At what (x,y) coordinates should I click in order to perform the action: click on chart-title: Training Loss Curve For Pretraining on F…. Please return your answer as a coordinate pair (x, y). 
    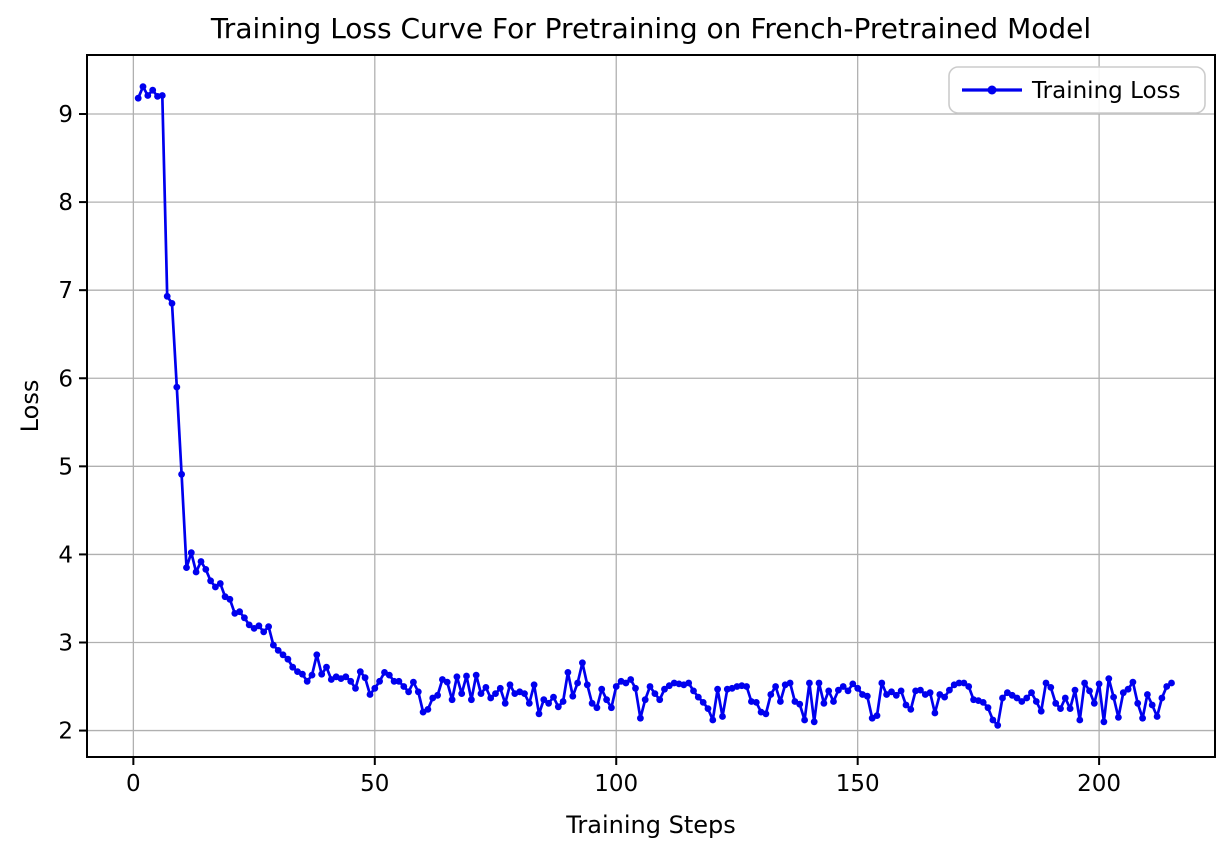
    Looking at the image, I should click on (650, 28).